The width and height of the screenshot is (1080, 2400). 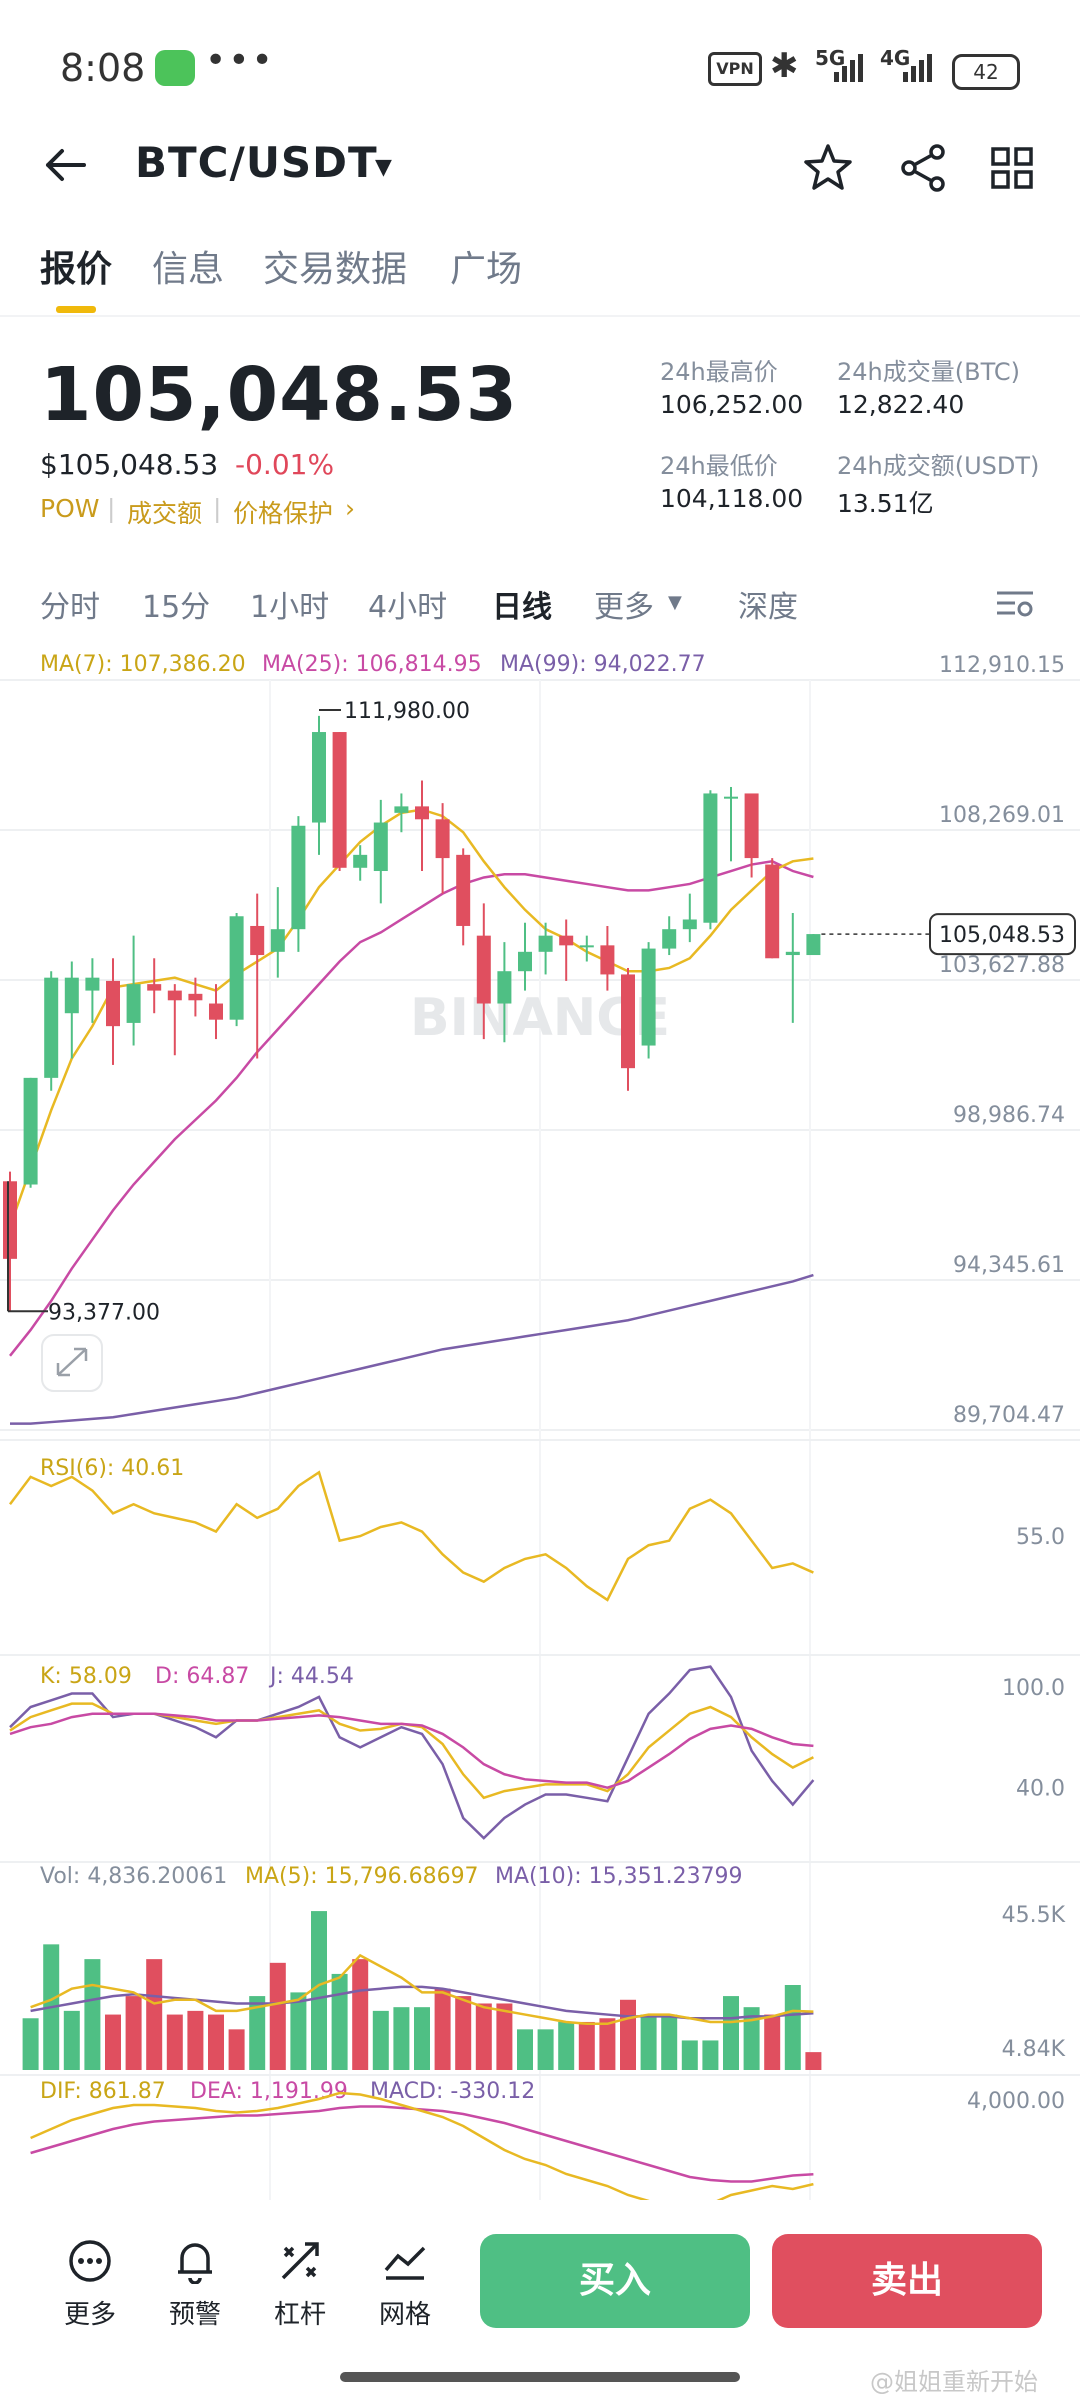 What do you see at coordinates (133, 1876) in the screenshot?
I see `vol-legend: Vol: 4,836.20061` at bounding box center [133, 1876].